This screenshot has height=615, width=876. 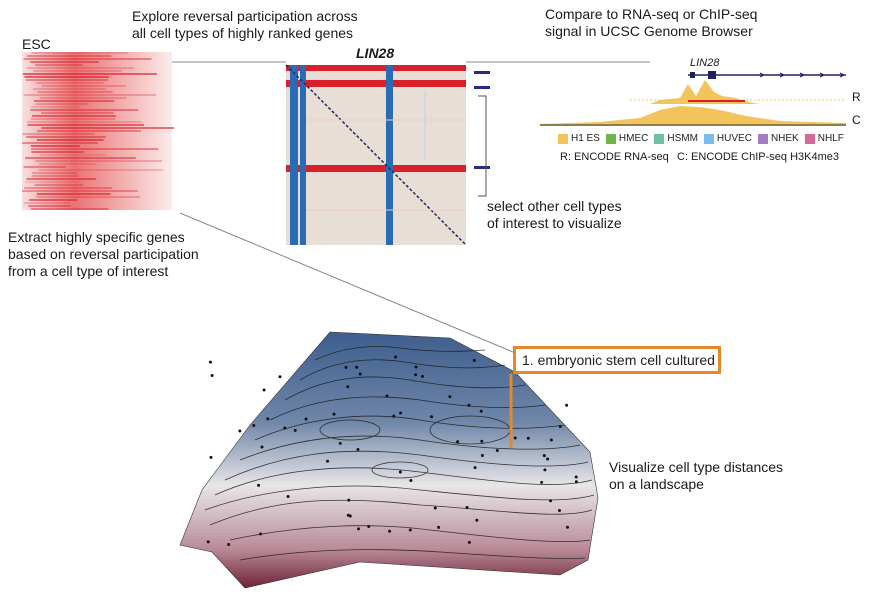 What do you see at coordinates (376, 155) in the screenshot?
I see `reversal-matrix` at bounding box center [376, 155].